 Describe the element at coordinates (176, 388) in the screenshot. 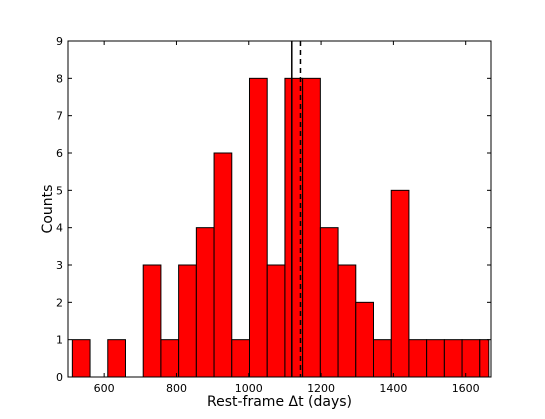

I see `x-tick-label: 800` at that location.